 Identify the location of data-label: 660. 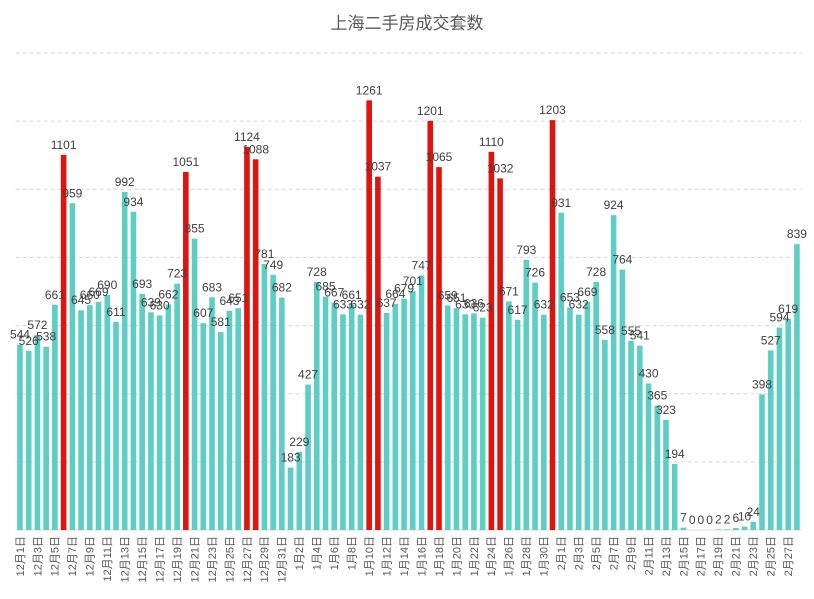
(90, 295).